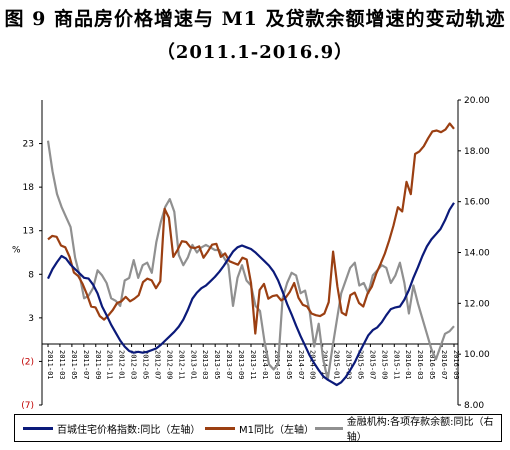 The width and height of the screenshot is (510, 450). Describe the element at coordinates (477, 254) in the screenshot. I see `y-right-tick-label: 14.00` at that location.